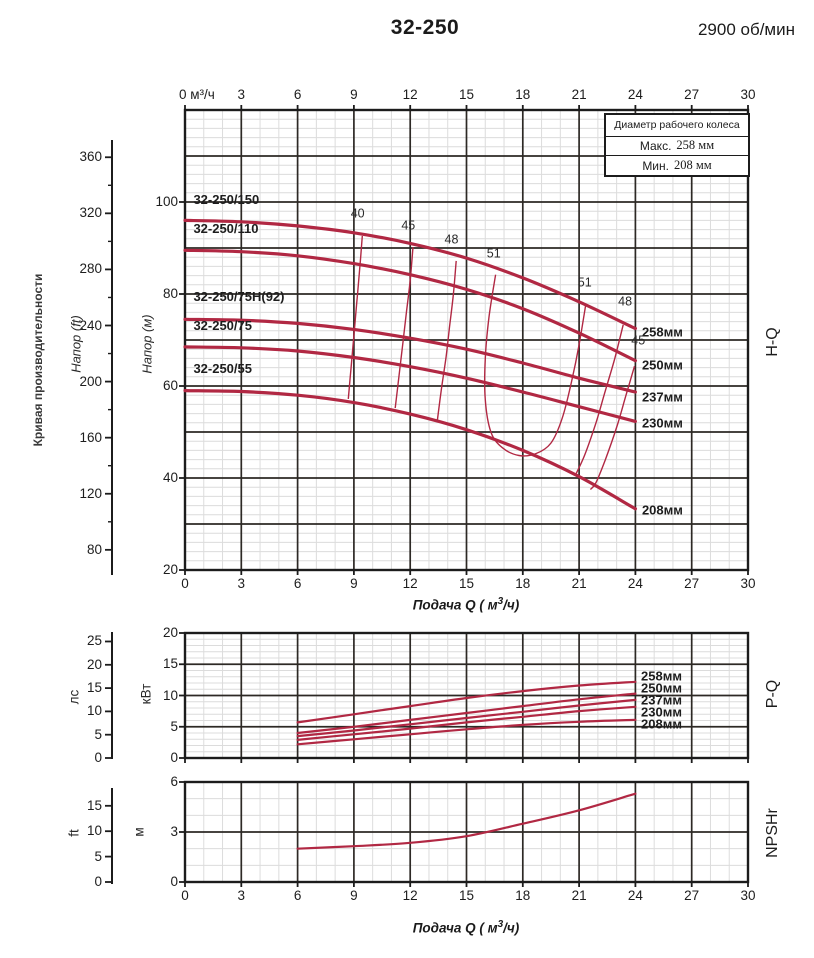 The image size is (814, 958). What do you see at coordinates (139, 832) in the screenshot?
I see `npshr-m-axis-label: м` at bounding box center [139, 832].